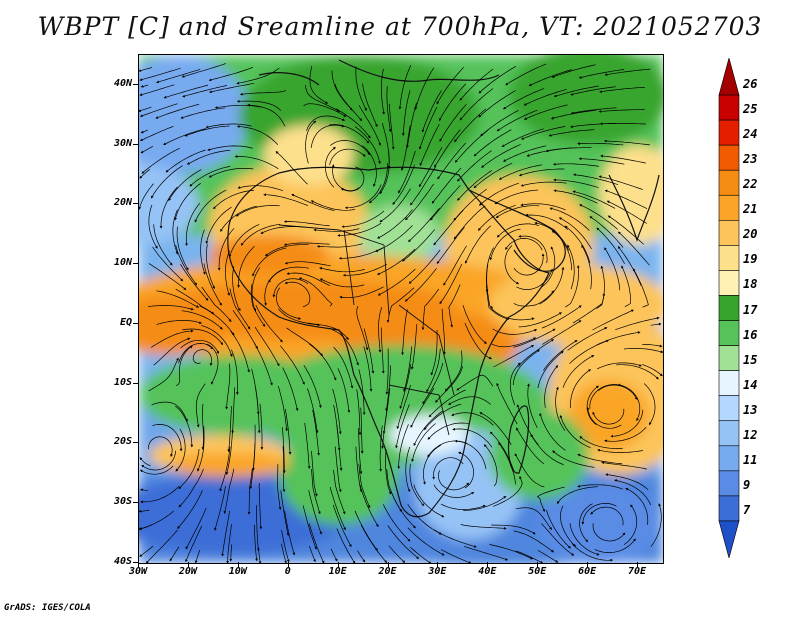 Image resolution: width=800 pixels, height=618 pixels. What do you see at coordinates (47, 608) in the screenshot?
I see `grads-credit: GrADS: IGES/COLA` at bounding box center [47, 608].